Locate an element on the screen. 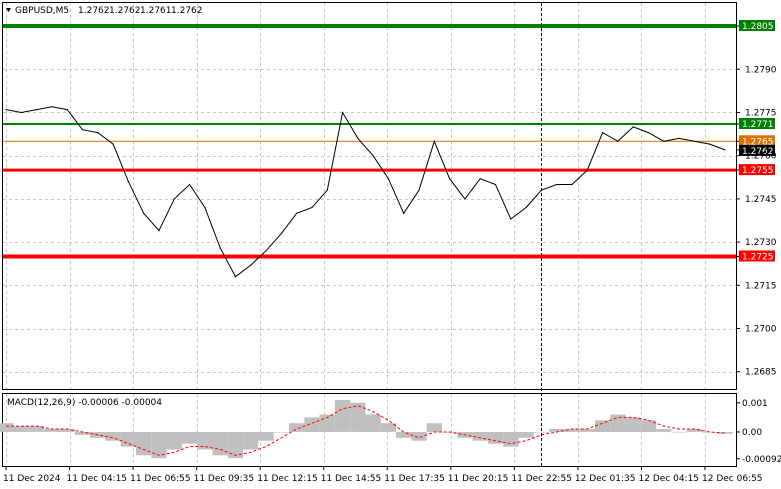 The height and width of the screenshot is (489, 781). price-tag-label: 1.2765 is located at coordinates (758, 142).